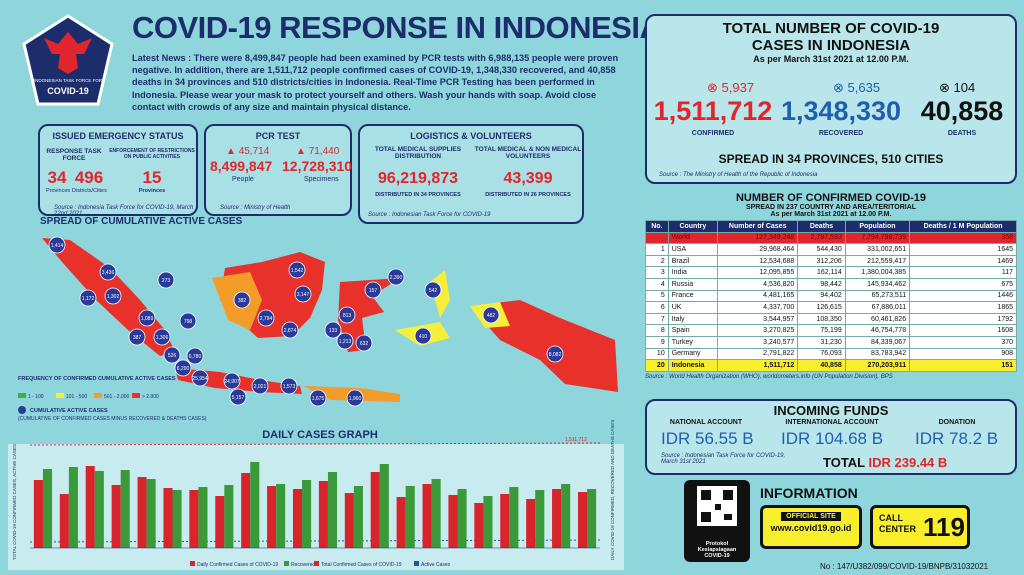 This screenshot has height=575, width=1024. Describe the element at coordinates (183, 369) in the screenshot. I see `bubble-label: 6,290` at that location.